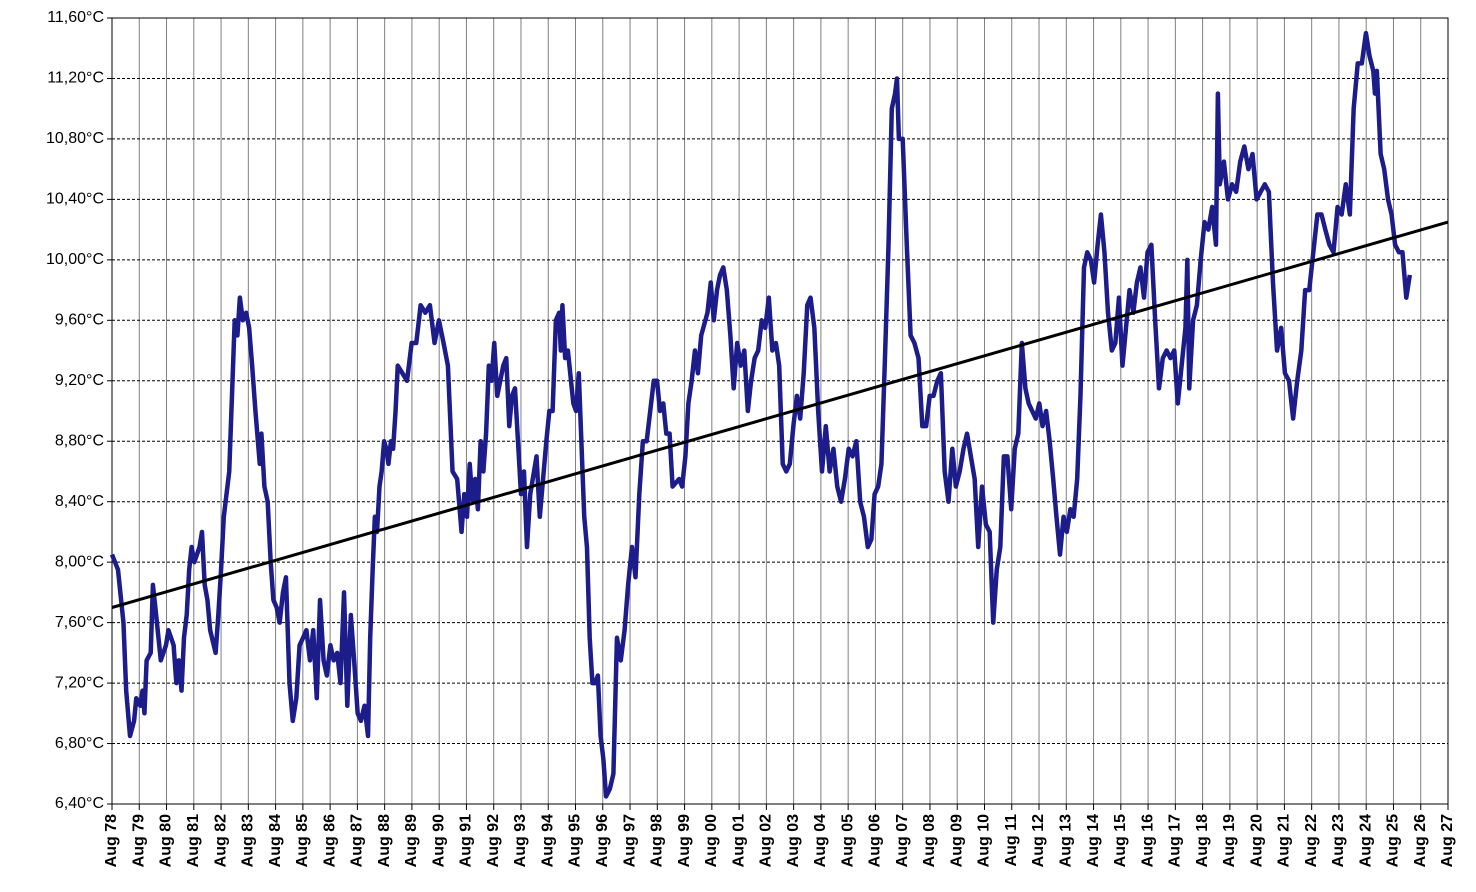 This screenshot has height=892, width=1476. What do you see at coordinates (1066, 840) in the screenshot?
I see `x-tick-label: Aug 13` at bounding box center [1066, 840].